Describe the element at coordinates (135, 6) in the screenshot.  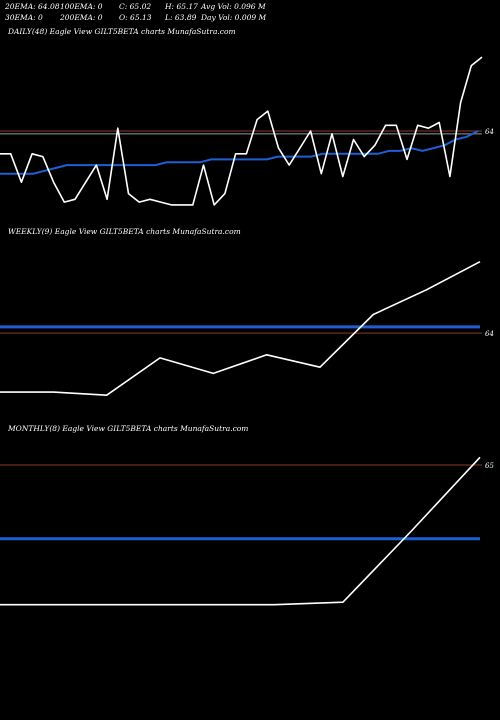
I see `close-stat: C: 65.02` at that location.